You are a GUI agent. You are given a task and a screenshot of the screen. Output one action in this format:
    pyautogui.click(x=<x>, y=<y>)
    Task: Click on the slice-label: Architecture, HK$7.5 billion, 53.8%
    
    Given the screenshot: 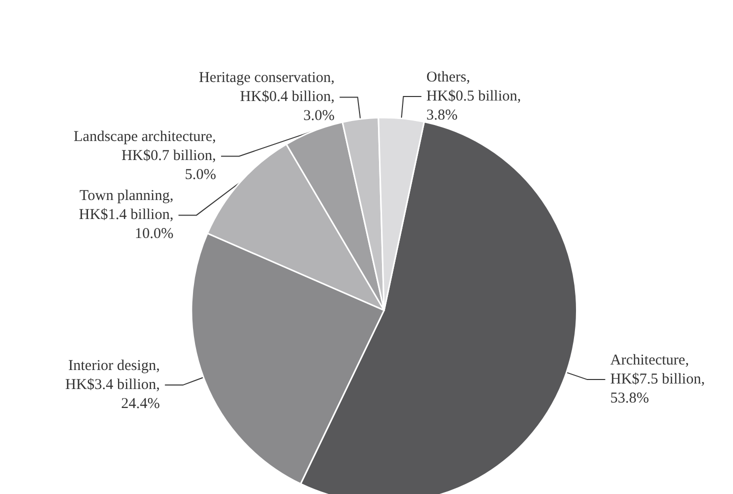 What is the action you would take?
    pyautogui.click(x=657, y=379)
    